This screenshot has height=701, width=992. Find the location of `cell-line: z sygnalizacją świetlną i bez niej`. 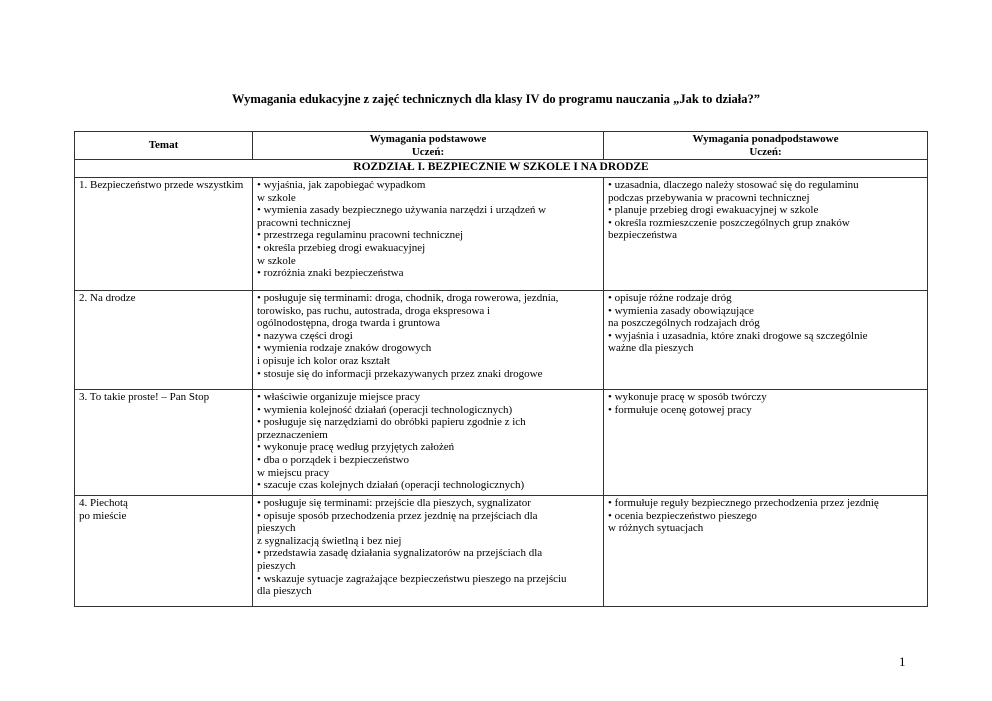

cell-line: z sygnalizacją świetlną i bez niej is located at coordinates (329, 540).